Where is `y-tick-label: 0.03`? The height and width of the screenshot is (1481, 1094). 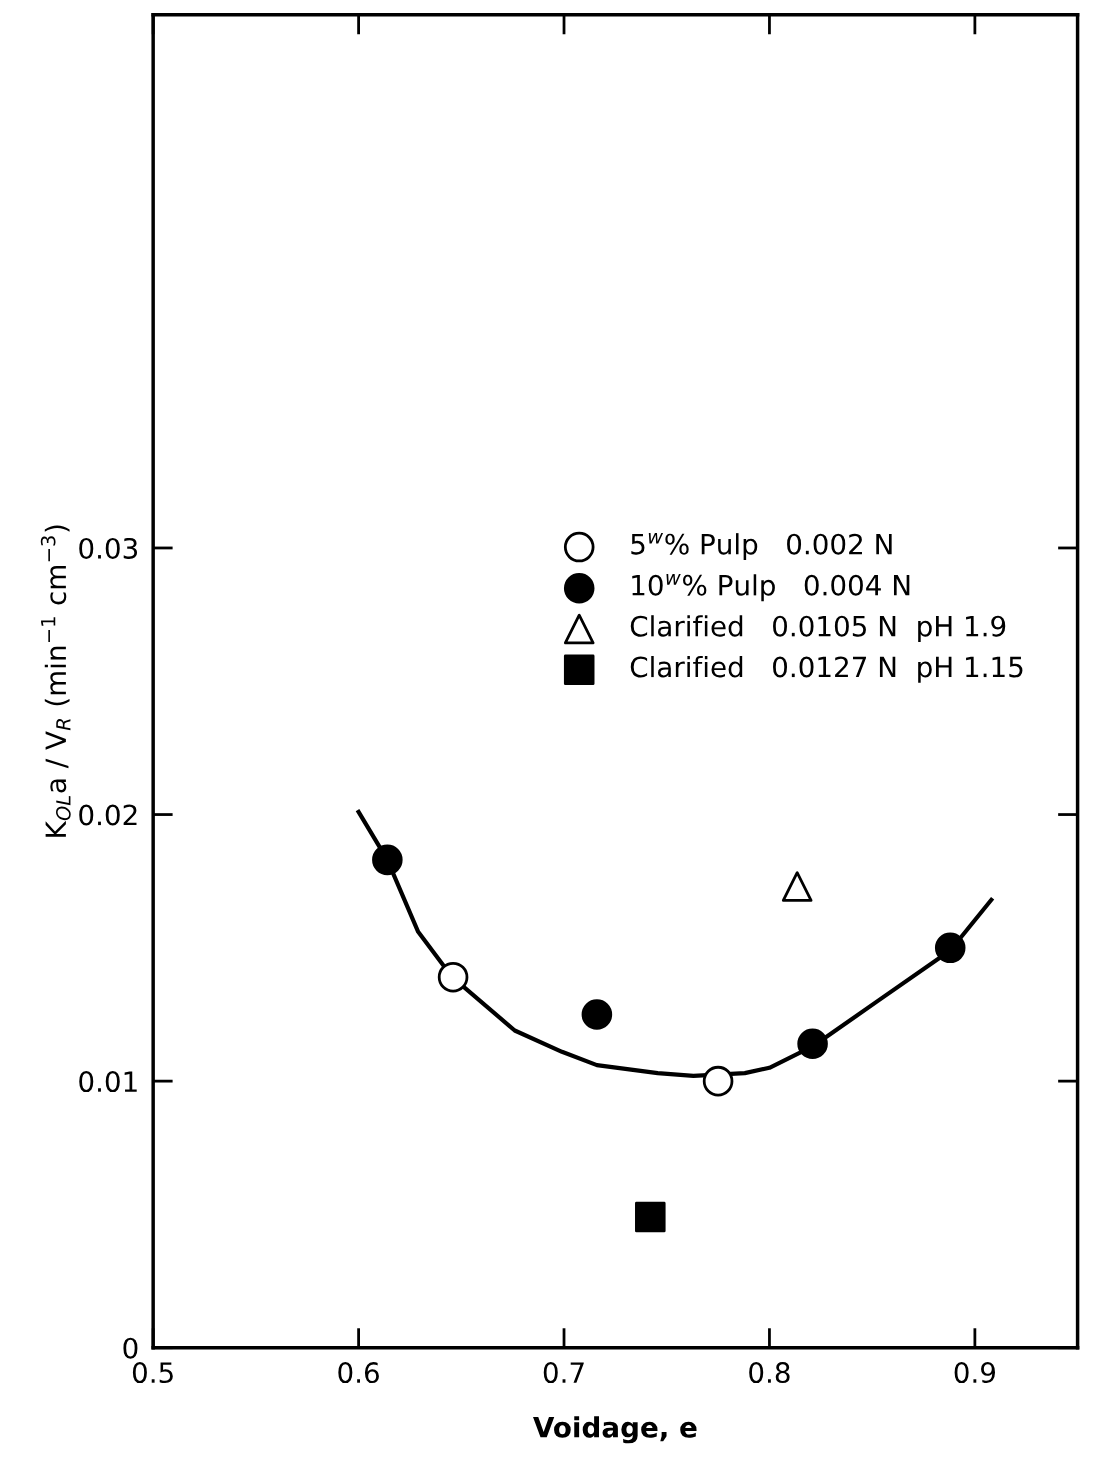 y-tick-label: 0.03 is located at coordinates (108, 548).